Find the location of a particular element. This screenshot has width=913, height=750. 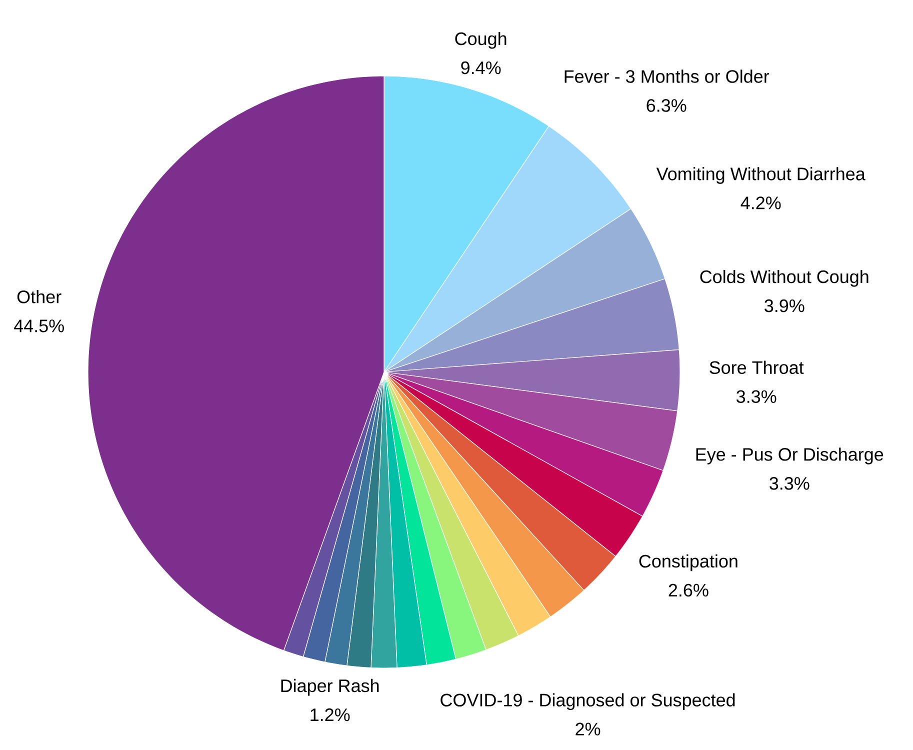

slice-label: Eye - Pus Or Discharge is located at coordinates (790, 456).